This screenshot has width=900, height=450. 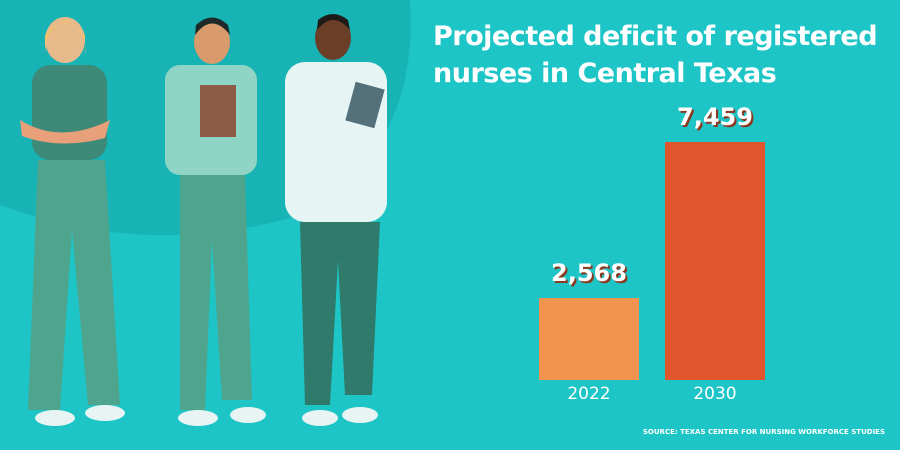 I want to click on value-label: 7,459, so click(x=715, y=117).